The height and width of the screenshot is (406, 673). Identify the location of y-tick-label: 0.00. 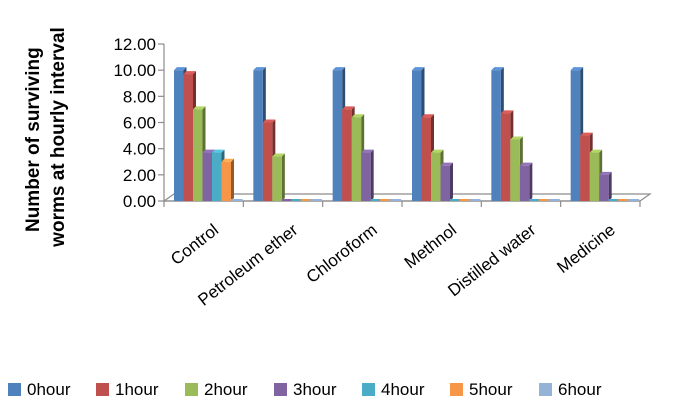
(139, 201).